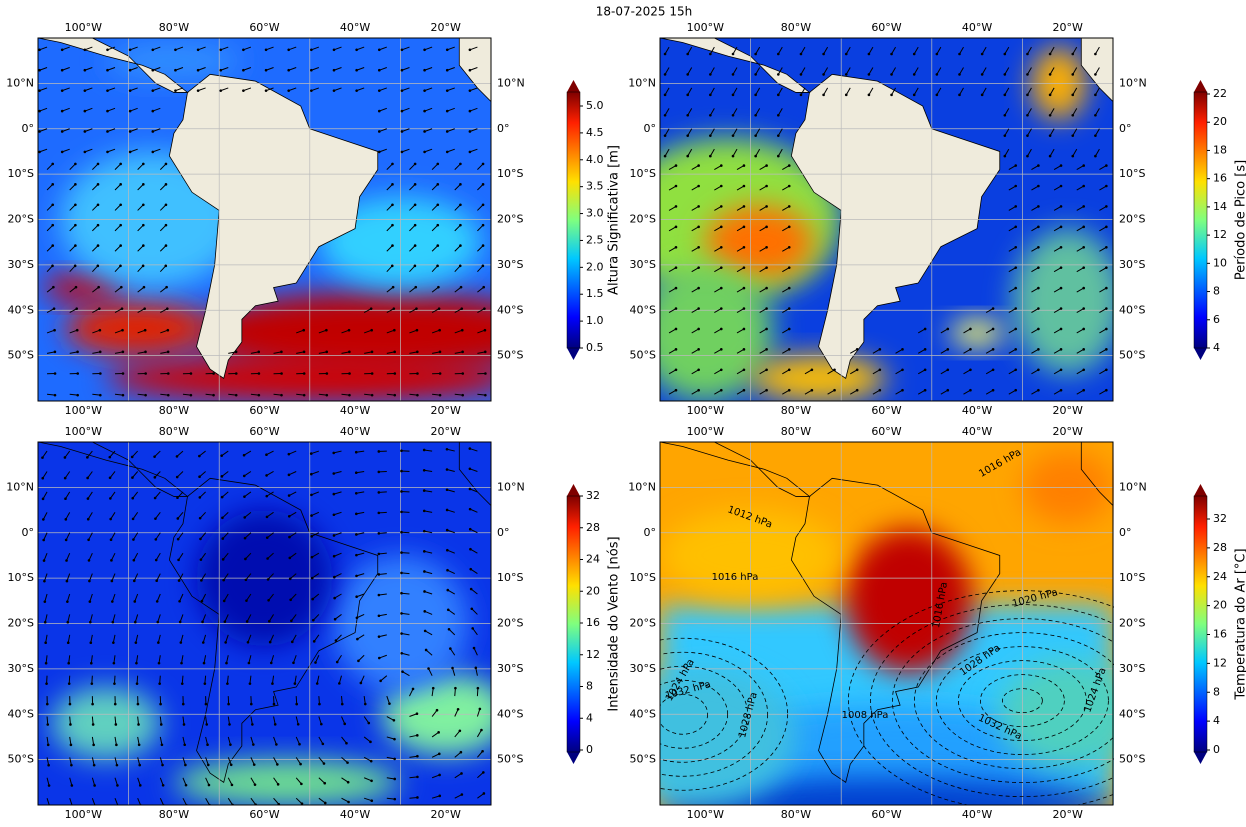 Image resolution: width=1246 pixels, height=827 pixels. I want to click on lat-label: 40°S, so click(510, 713).